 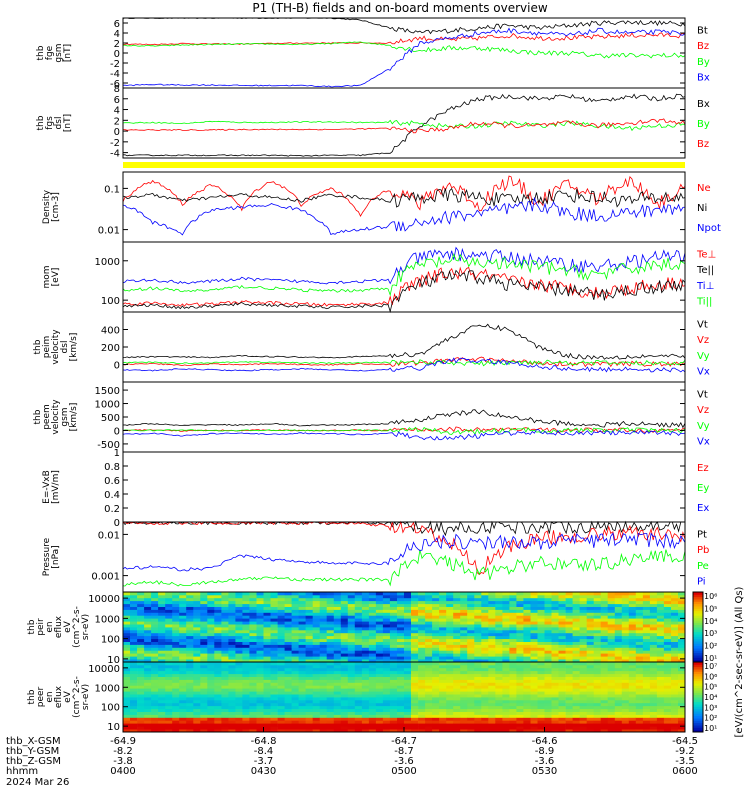 I want to click on colorbar-segment, so click(x=698, y=691).